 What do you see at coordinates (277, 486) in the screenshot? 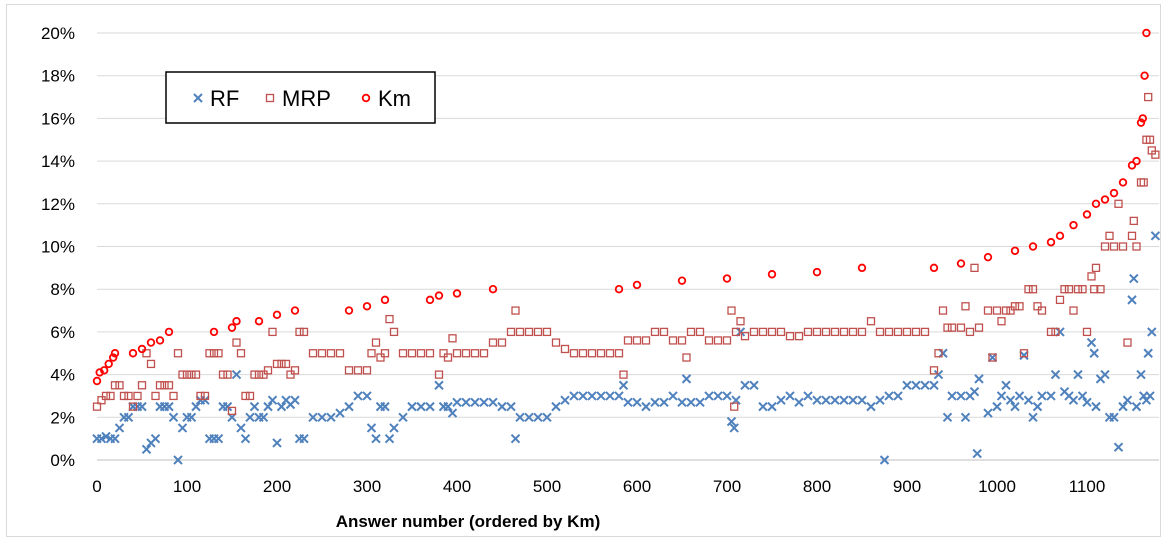
I see `x-tick-label: 200` at bounding box center [277, 486].